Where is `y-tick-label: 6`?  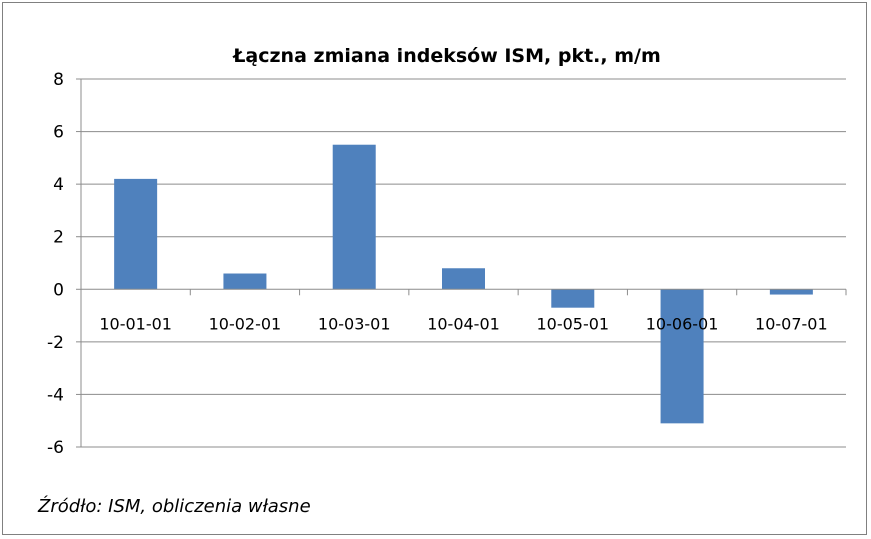 y-tick-label: 6 is located at coordinates (58, 133).